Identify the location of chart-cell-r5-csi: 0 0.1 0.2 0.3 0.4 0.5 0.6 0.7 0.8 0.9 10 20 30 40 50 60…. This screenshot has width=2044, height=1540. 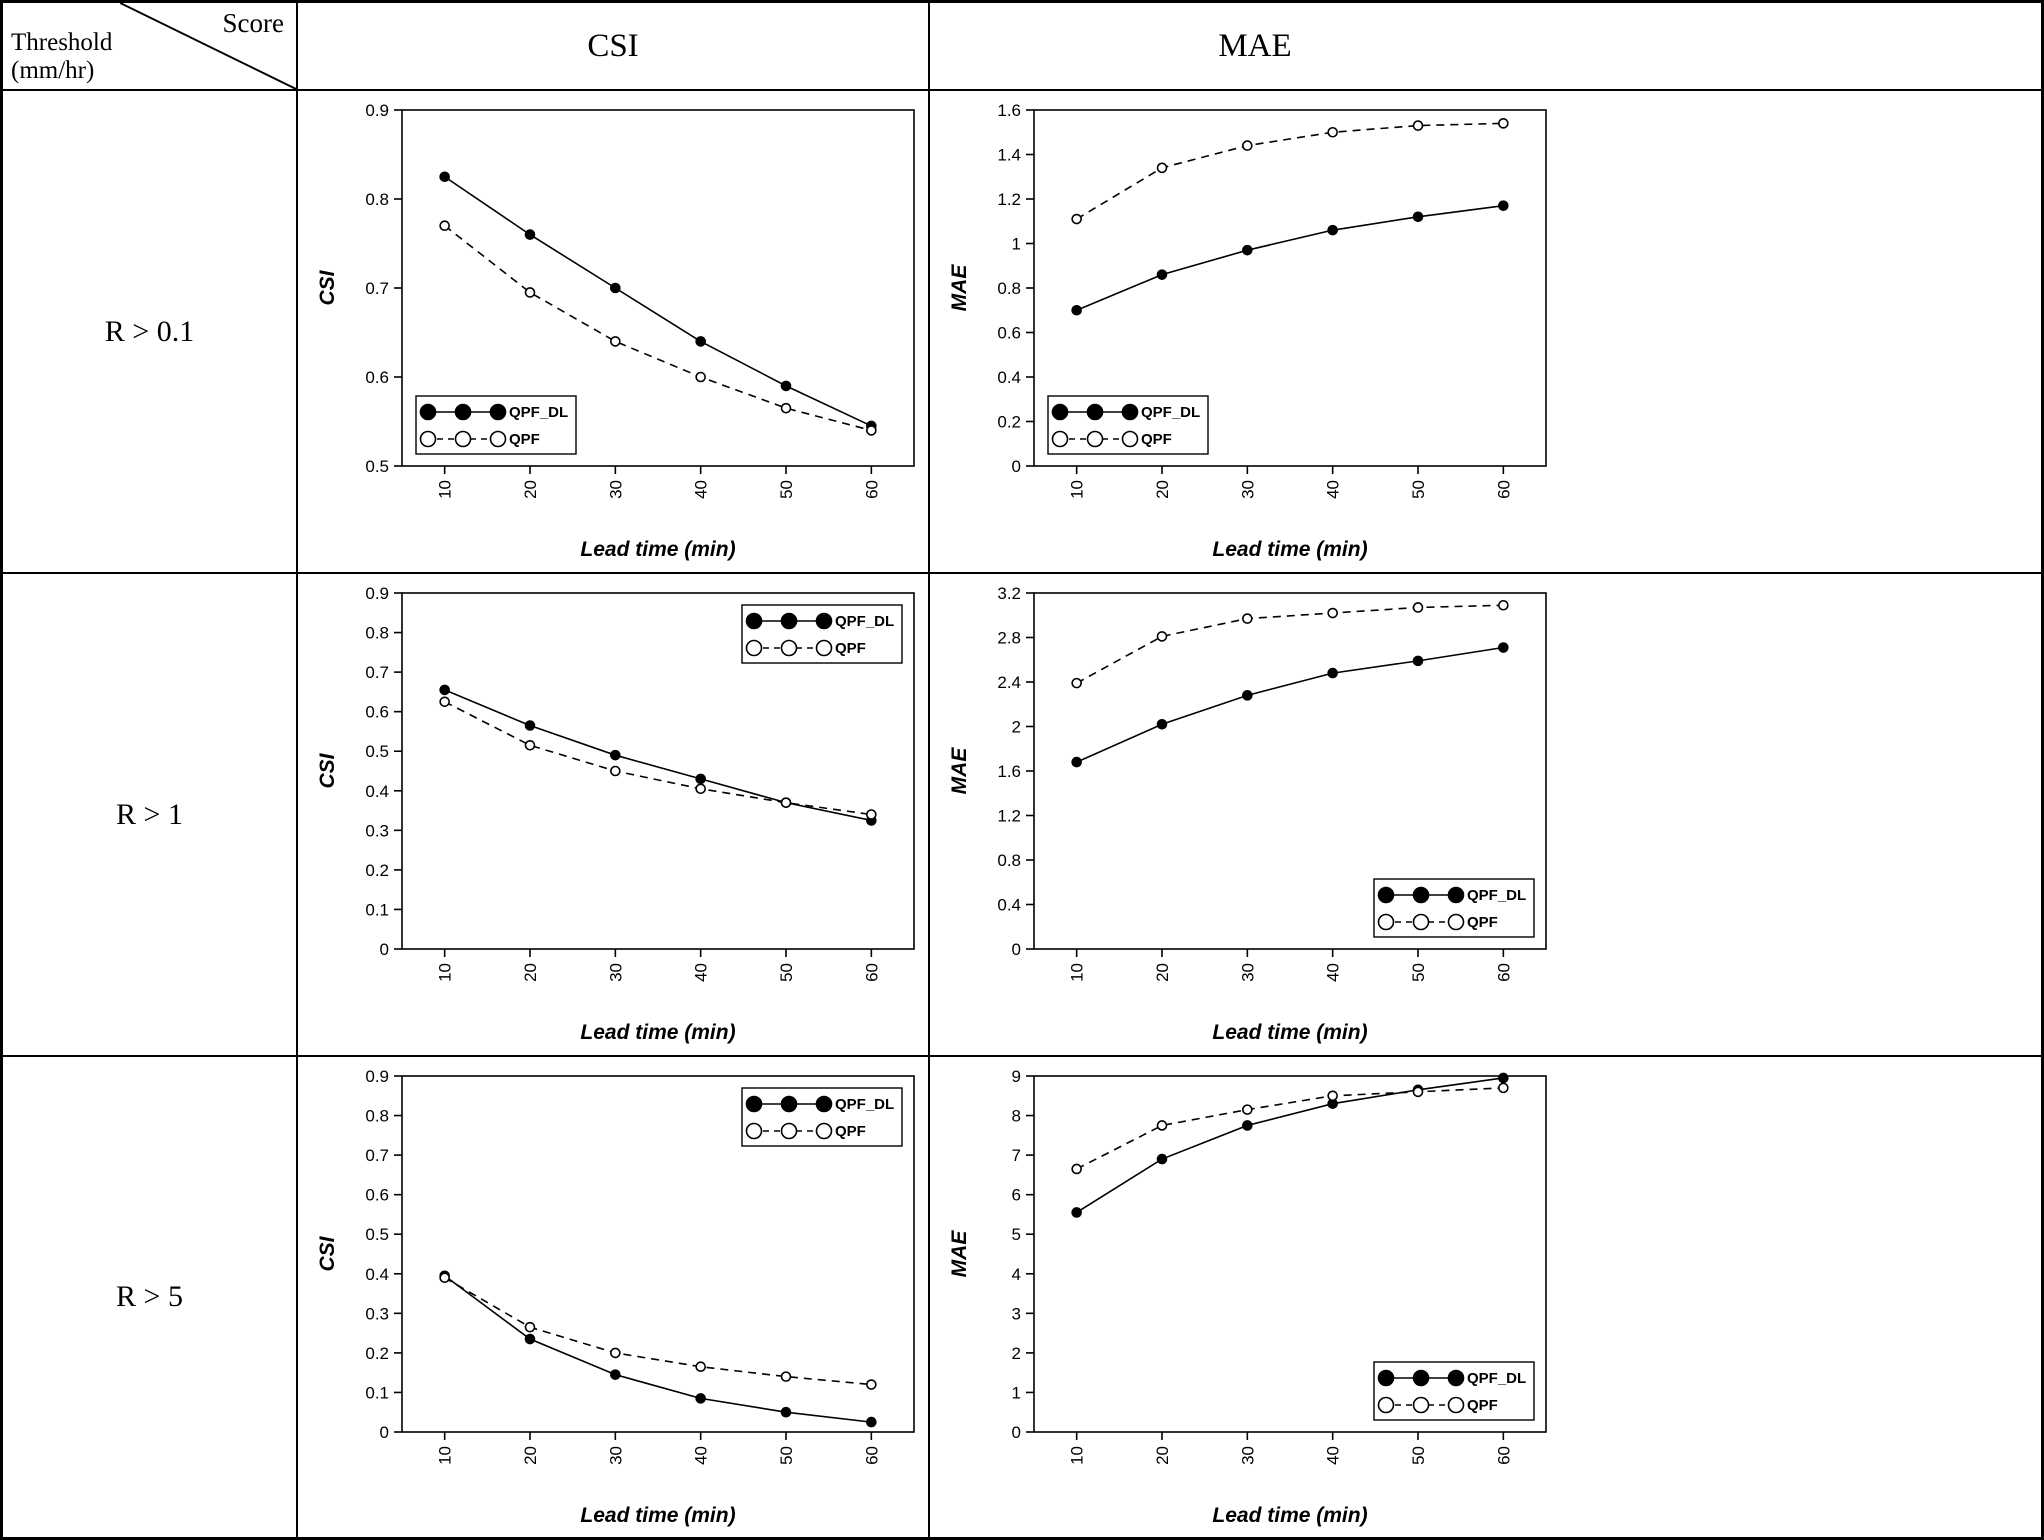
(614, 1297).